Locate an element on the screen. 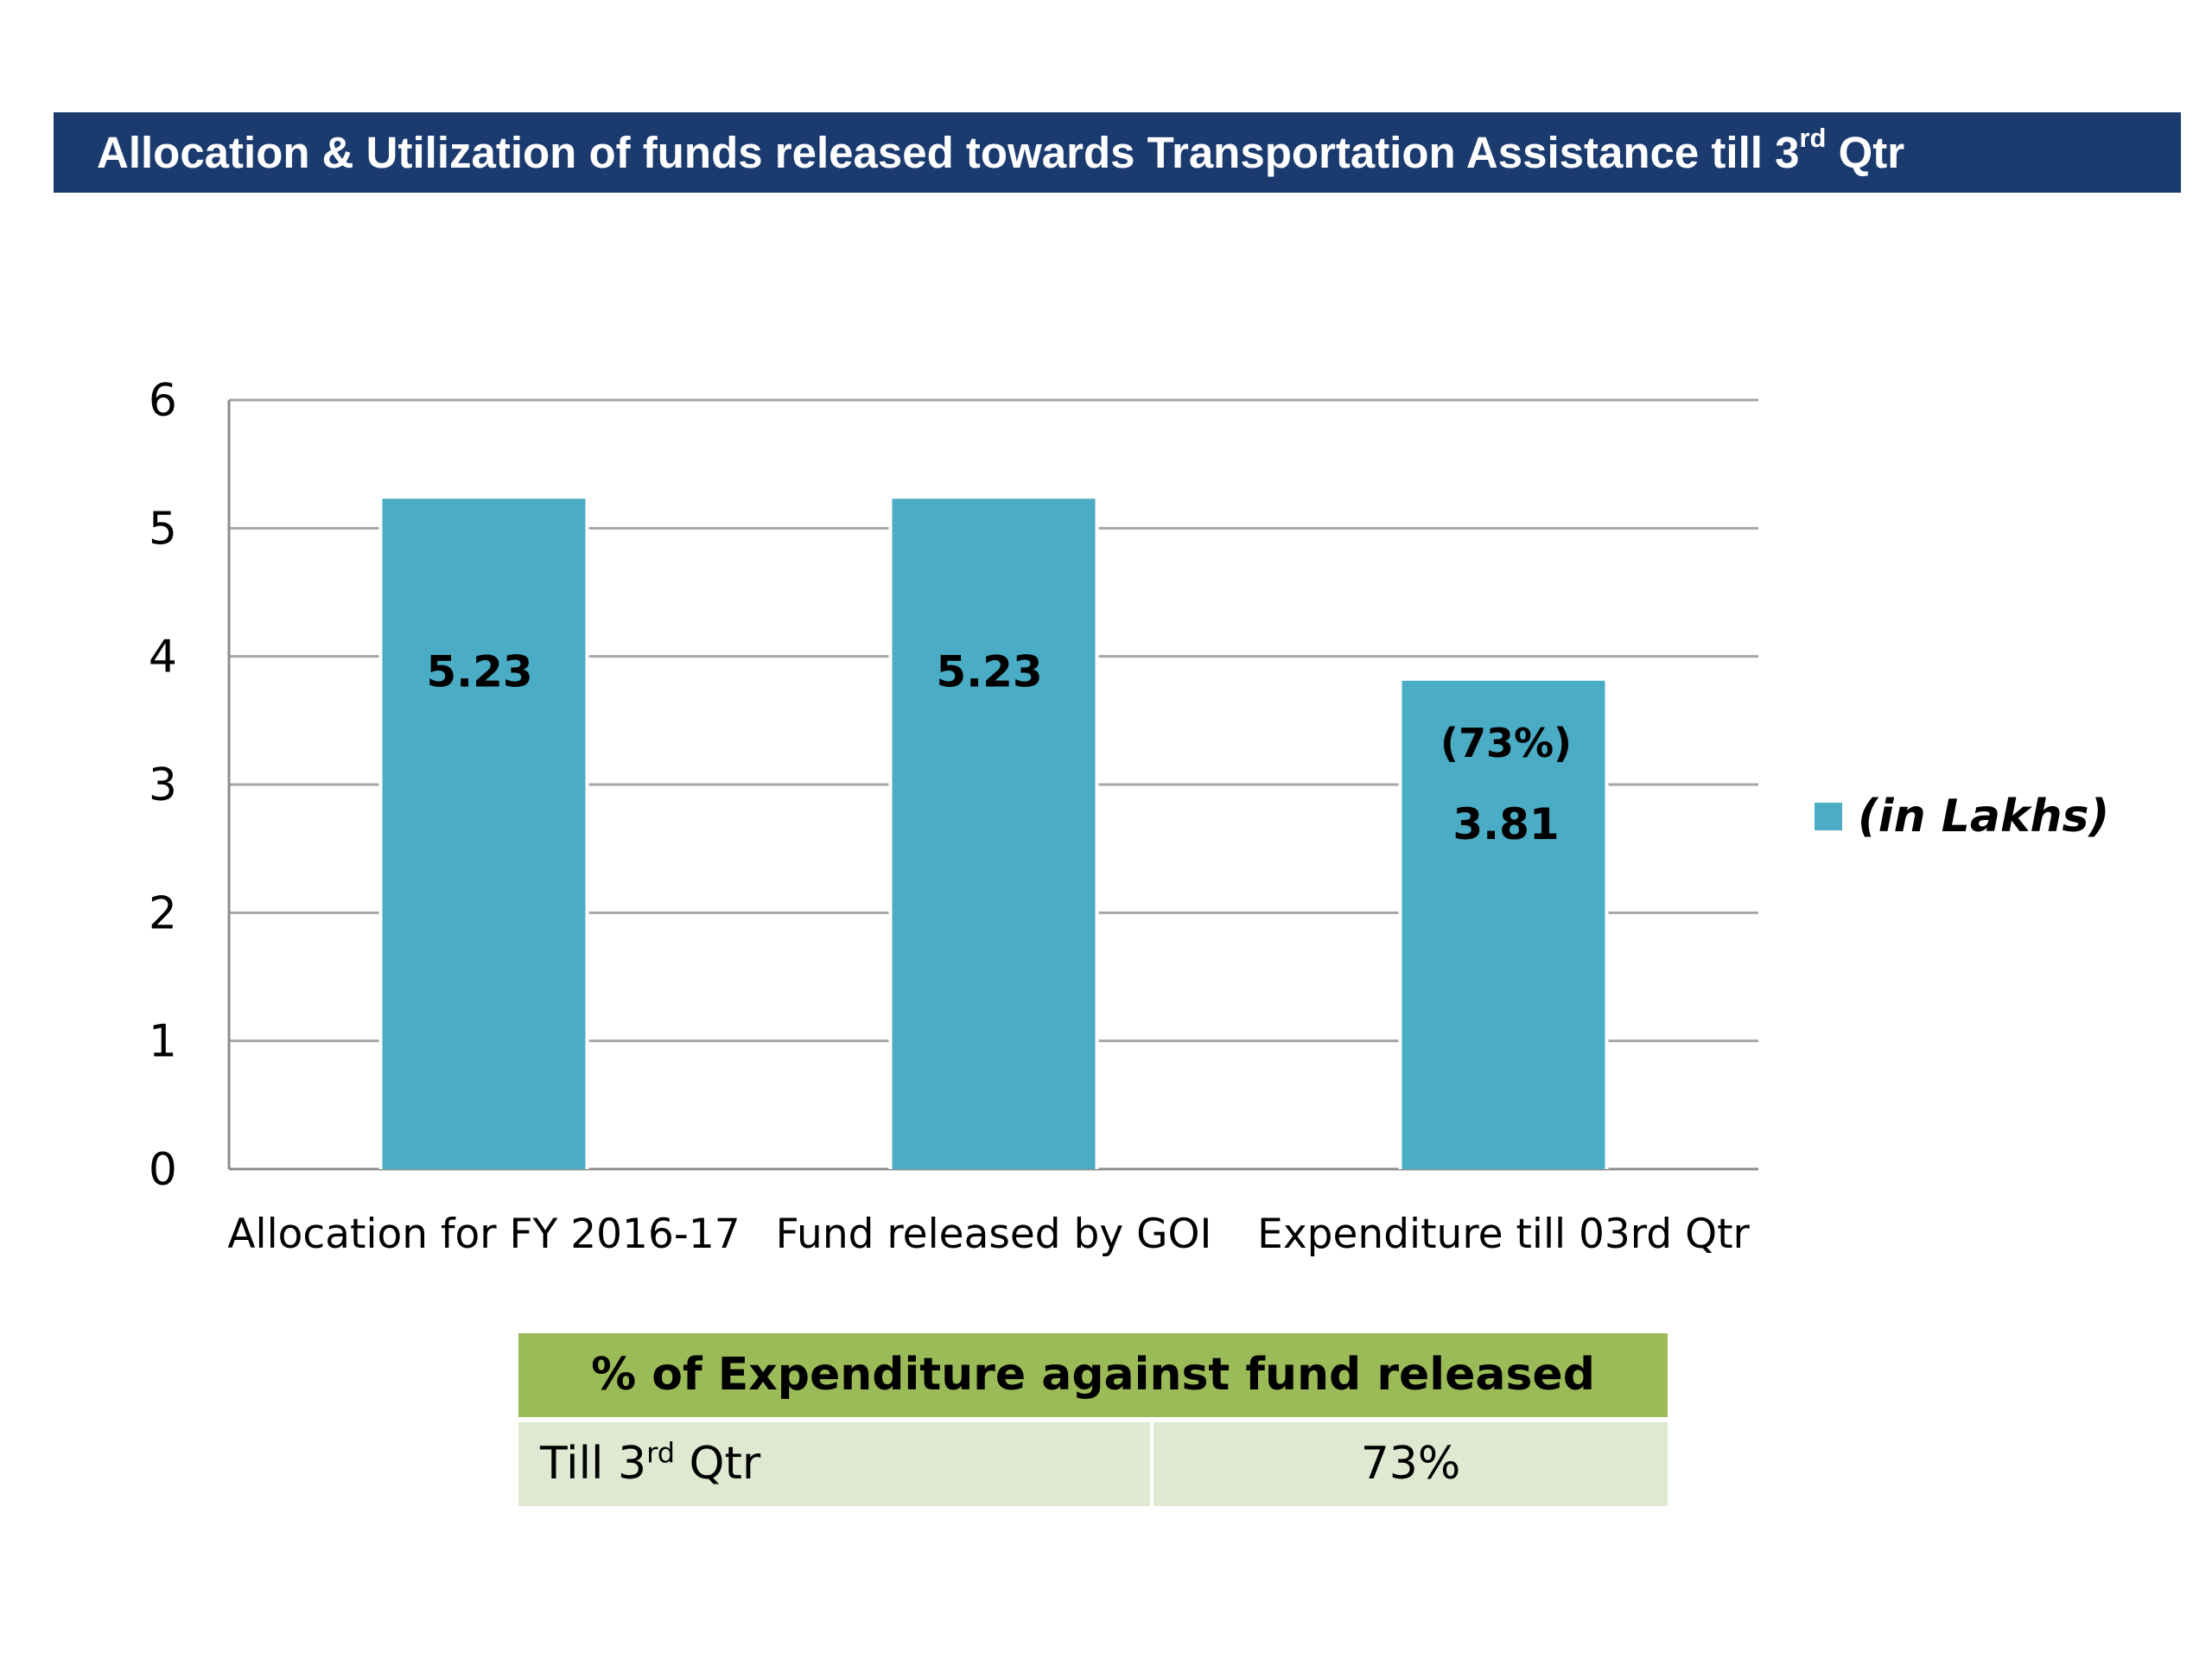 This screenshot has width=2212, height=1659. y-tick-label: 1 is located at coordinates (163, 1042).